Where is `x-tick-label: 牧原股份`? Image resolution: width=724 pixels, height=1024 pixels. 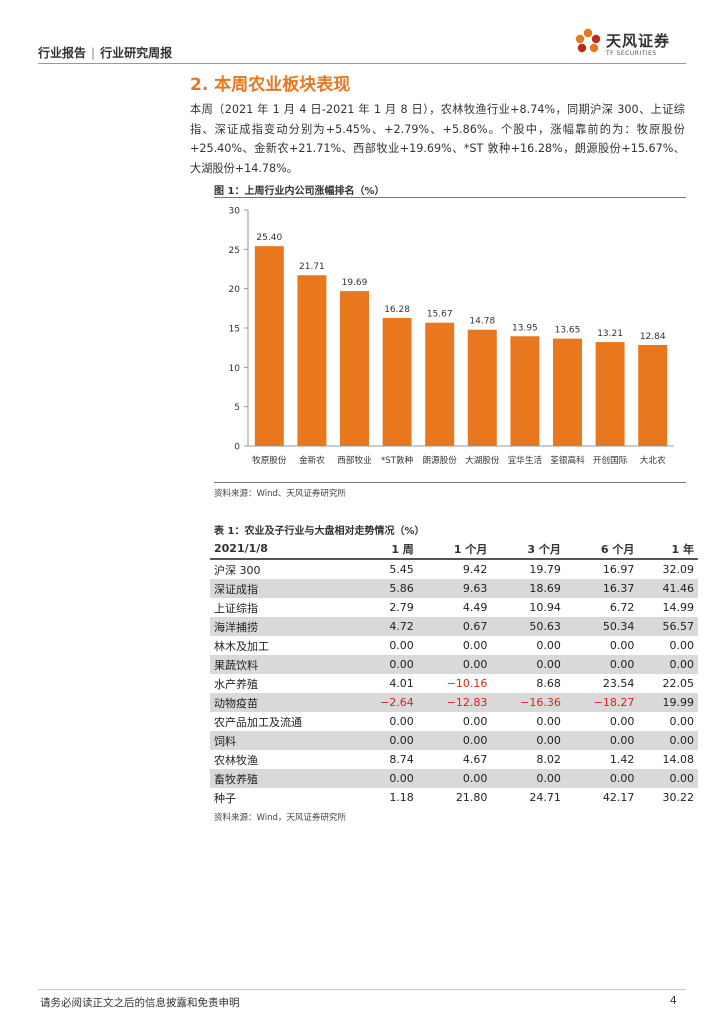
x-tick-label: 牧原股份 is located at coordinates (269, 460).